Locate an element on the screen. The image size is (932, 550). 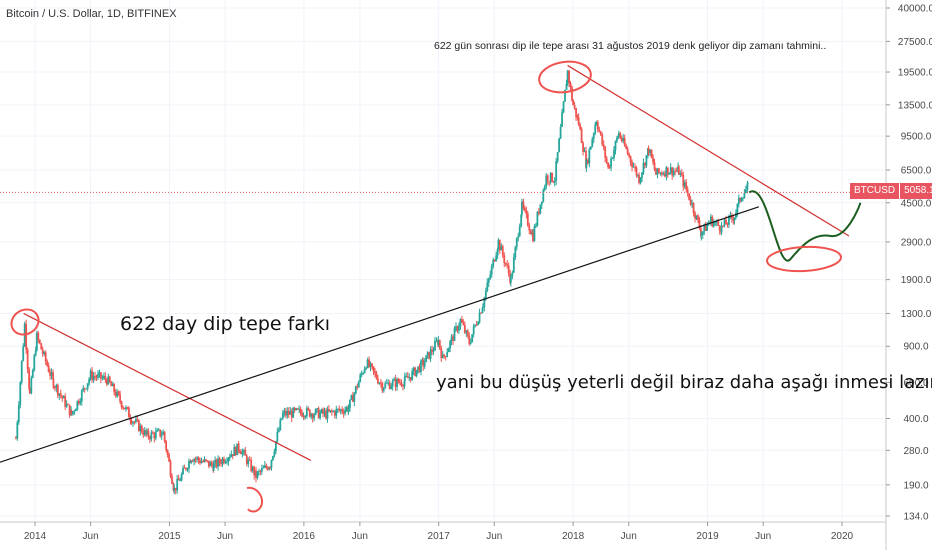
x-tick-label: 2014 is located at coordinates (35, 536).